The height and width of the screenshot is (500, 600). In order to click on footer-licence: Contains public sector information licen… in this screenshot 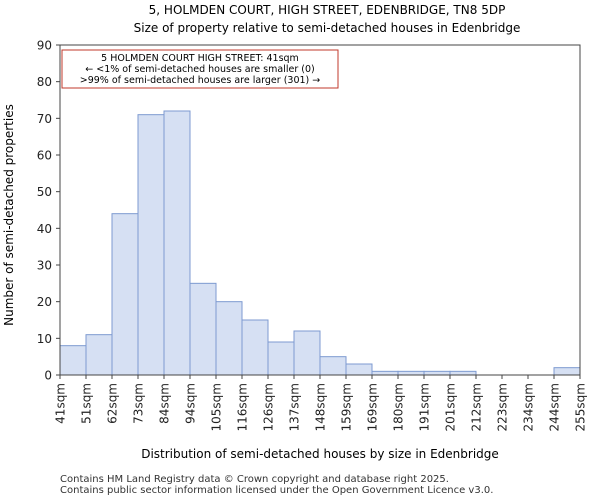, I will do `click(277, 490)`.